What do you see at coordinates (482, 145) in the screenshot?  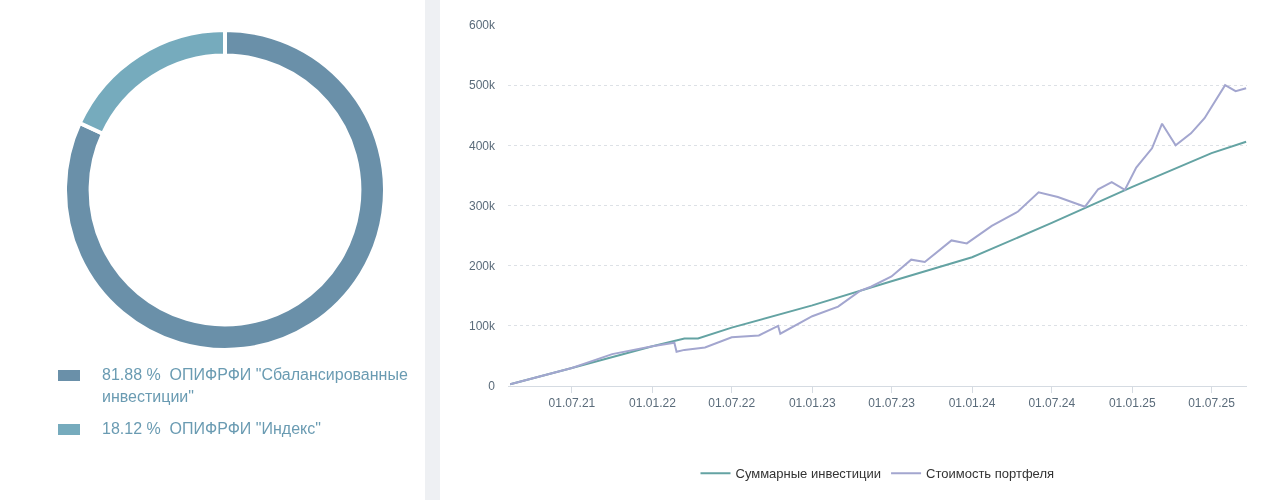 I see `y-tick-label: 400k` at bounding box center [482, 145].